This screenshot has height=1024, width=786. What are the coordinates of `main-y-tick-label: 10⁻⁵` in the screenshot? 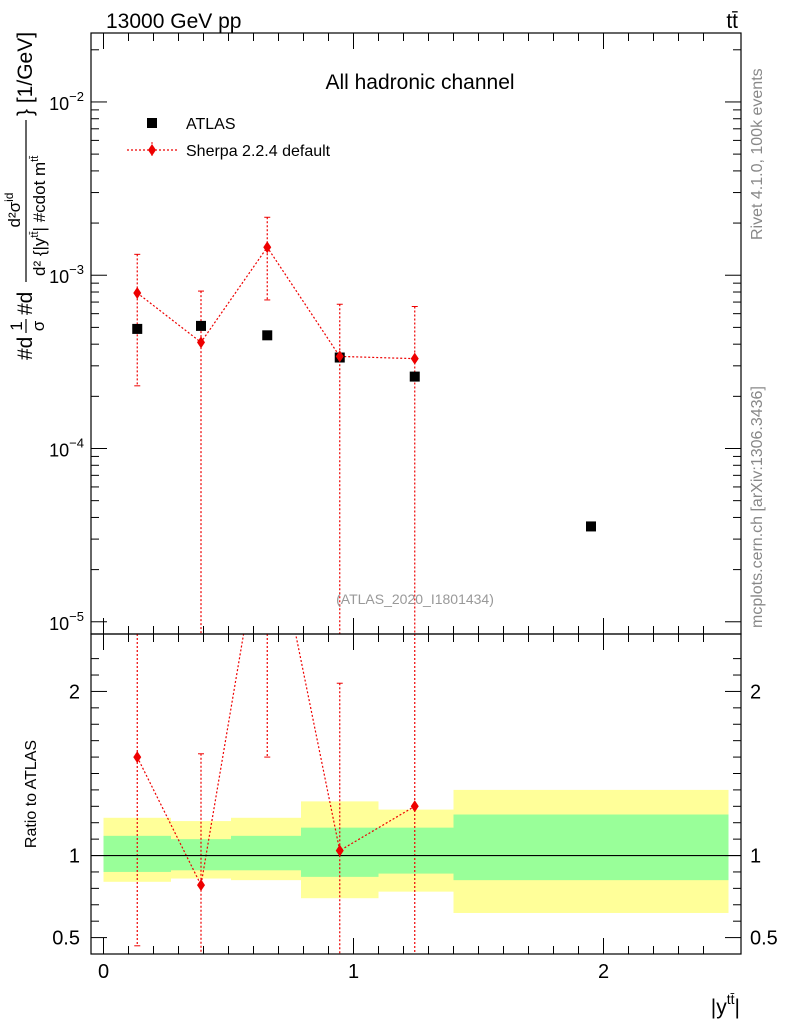 It's located at (66, 621).